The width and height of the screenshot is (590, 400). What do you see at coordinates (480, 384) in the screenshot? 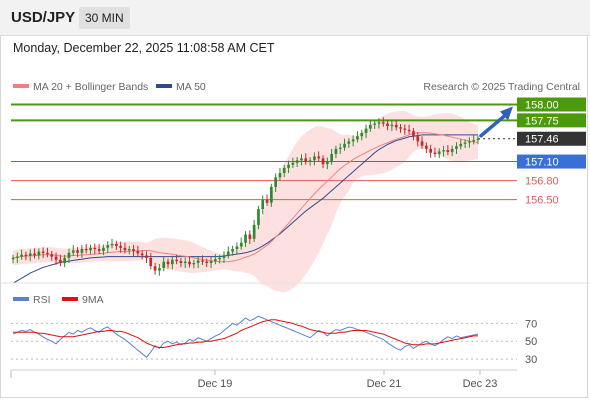
I see `x-tick-label: Dec 23` at bounding box center [480, 384].